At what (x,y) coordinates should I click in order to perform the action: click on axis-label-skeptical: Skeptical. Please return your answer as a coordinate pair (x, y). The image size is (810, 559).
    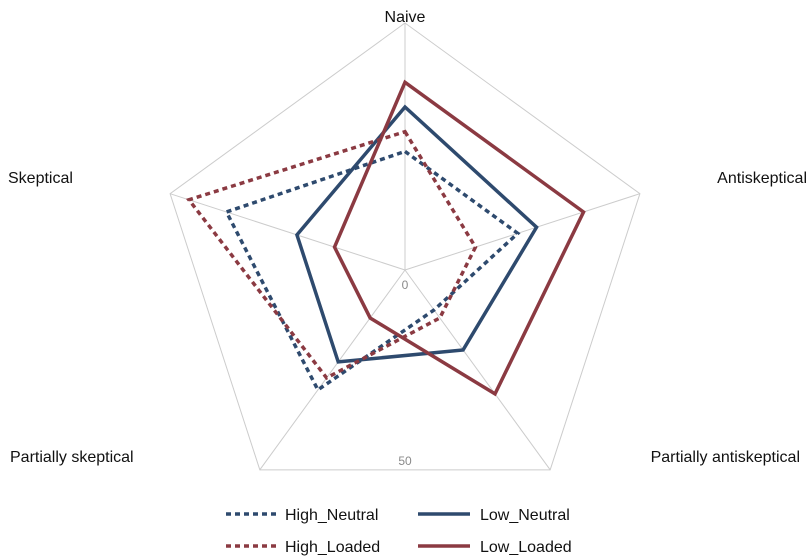
    Looking at the image, I should click on (40, 178).